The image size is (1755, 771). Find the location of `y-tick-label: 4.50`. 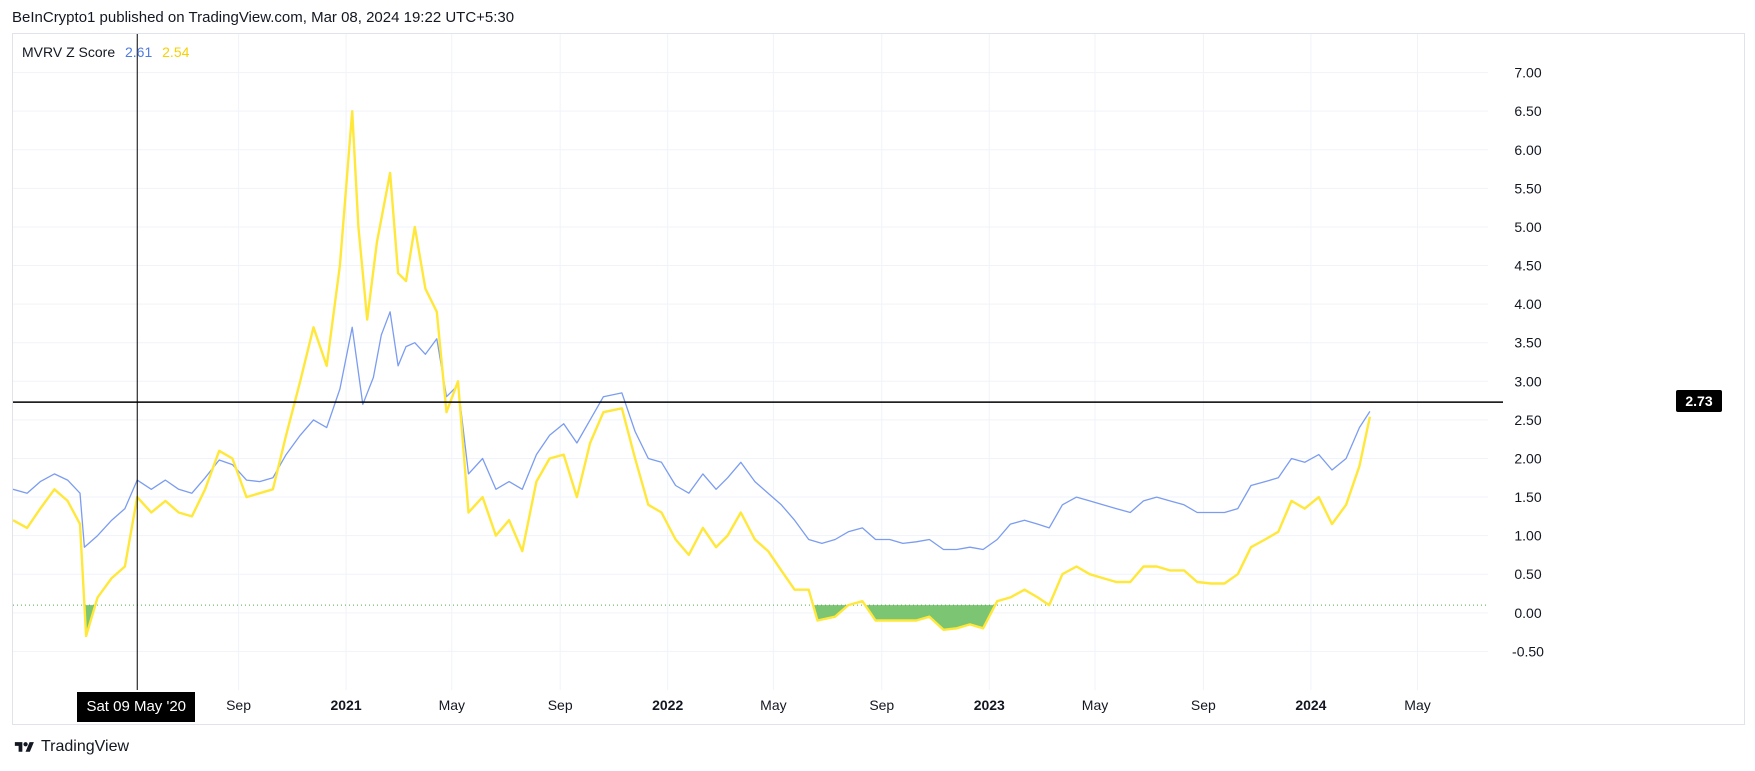

y-tick-label: 4.50 is located at coordinates (1527, 266).